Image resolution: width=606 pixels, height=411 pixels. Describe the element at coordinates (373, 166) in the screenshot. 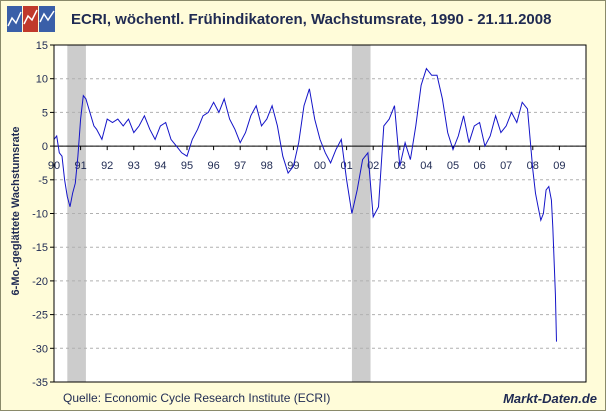

I see `x-tick-label: 02` at that location.